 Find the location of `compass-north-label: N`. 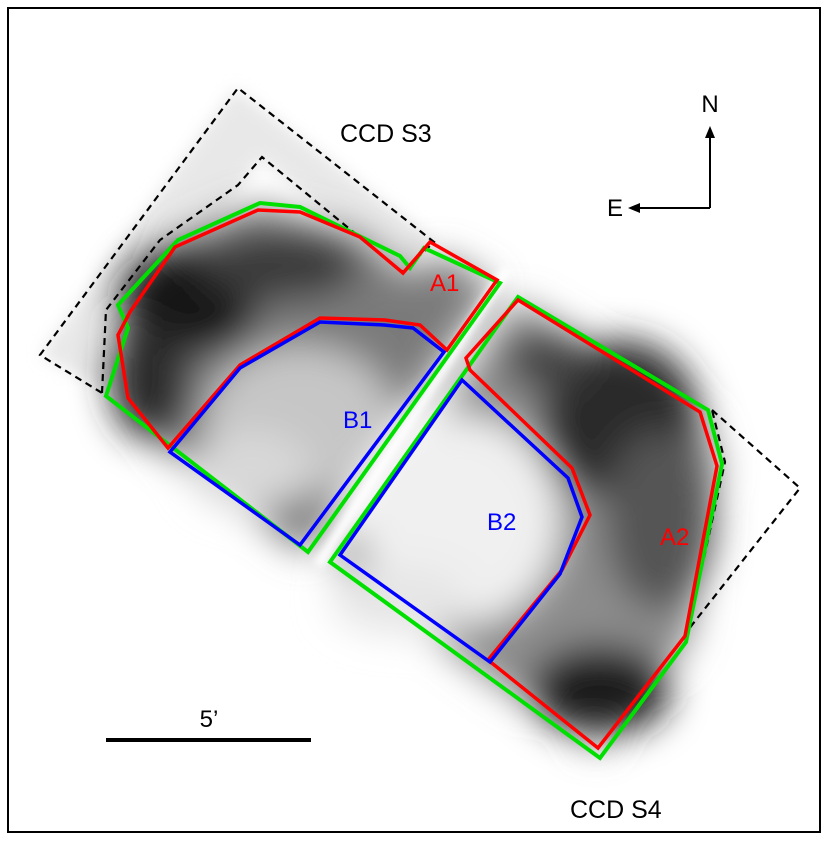

compass-north-label: N is located at coordinates (709, 104).